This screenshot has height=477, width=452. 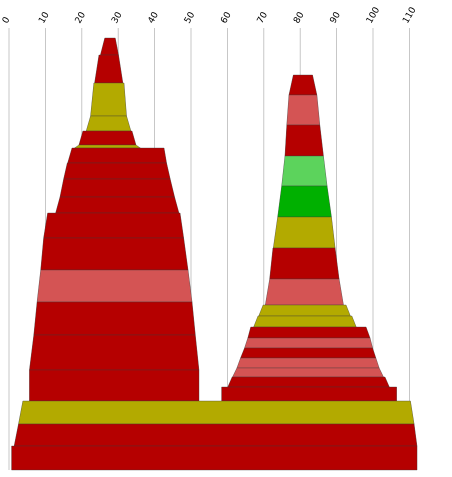 What do you see at coordinates (44, 17) in the screenshot?
I see `x-tick-label: 10` at bounding box center [44, 17].